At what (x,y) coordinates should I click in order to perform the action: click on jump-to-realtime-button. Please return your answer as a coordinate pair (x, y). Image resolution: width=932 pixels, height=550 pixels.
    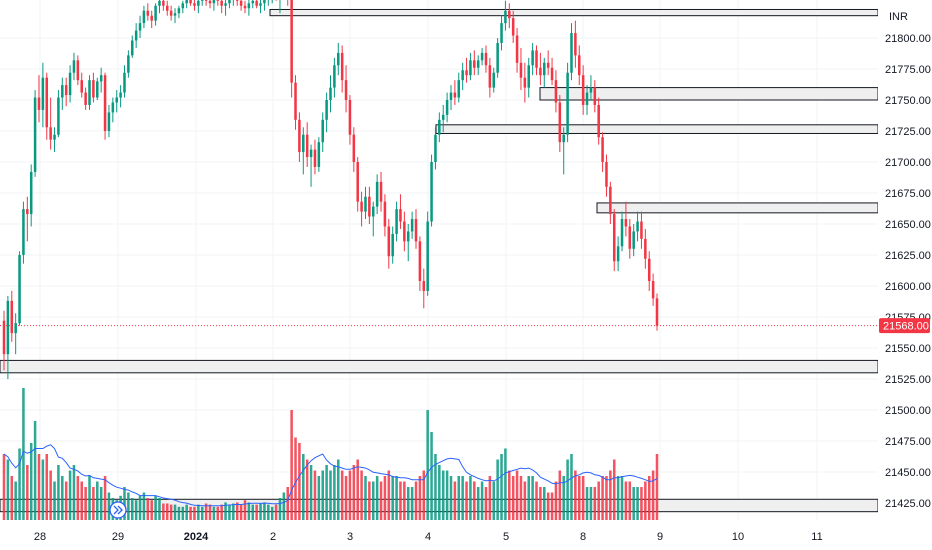
    Looking at the image, I should click on (118, 510).